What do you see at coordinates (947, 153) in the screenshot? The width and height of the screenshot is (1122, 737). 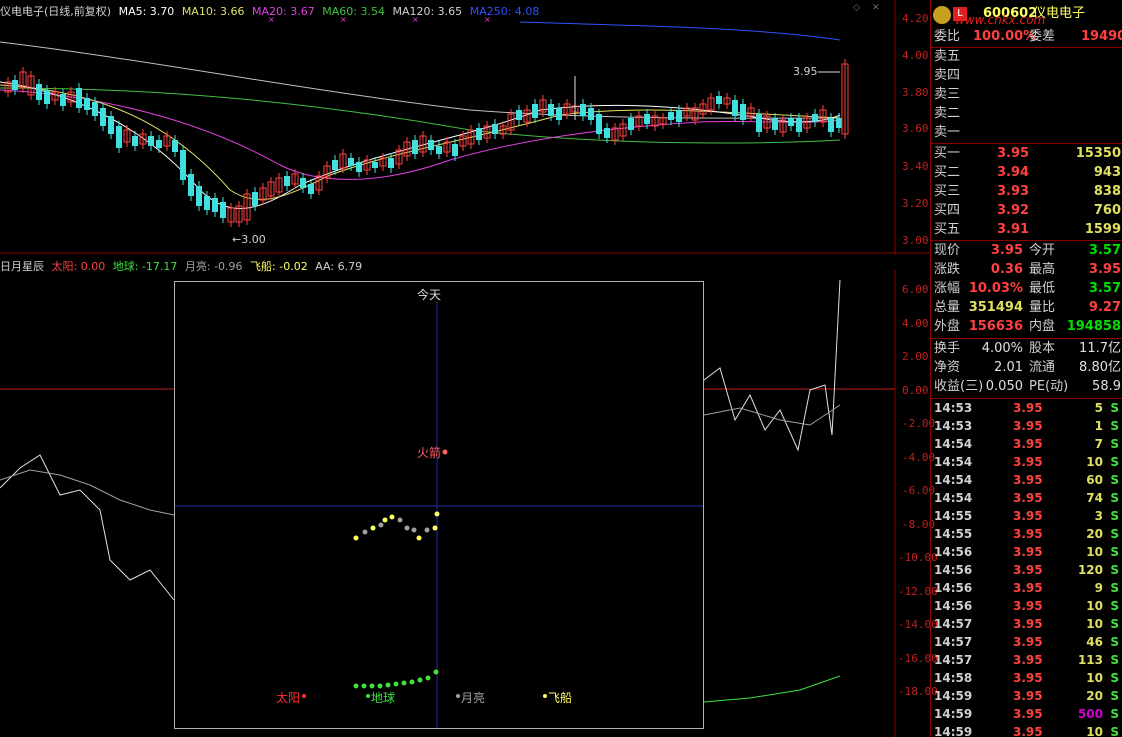 I see `buy-label: 买一` at bounding box center [947, 153].